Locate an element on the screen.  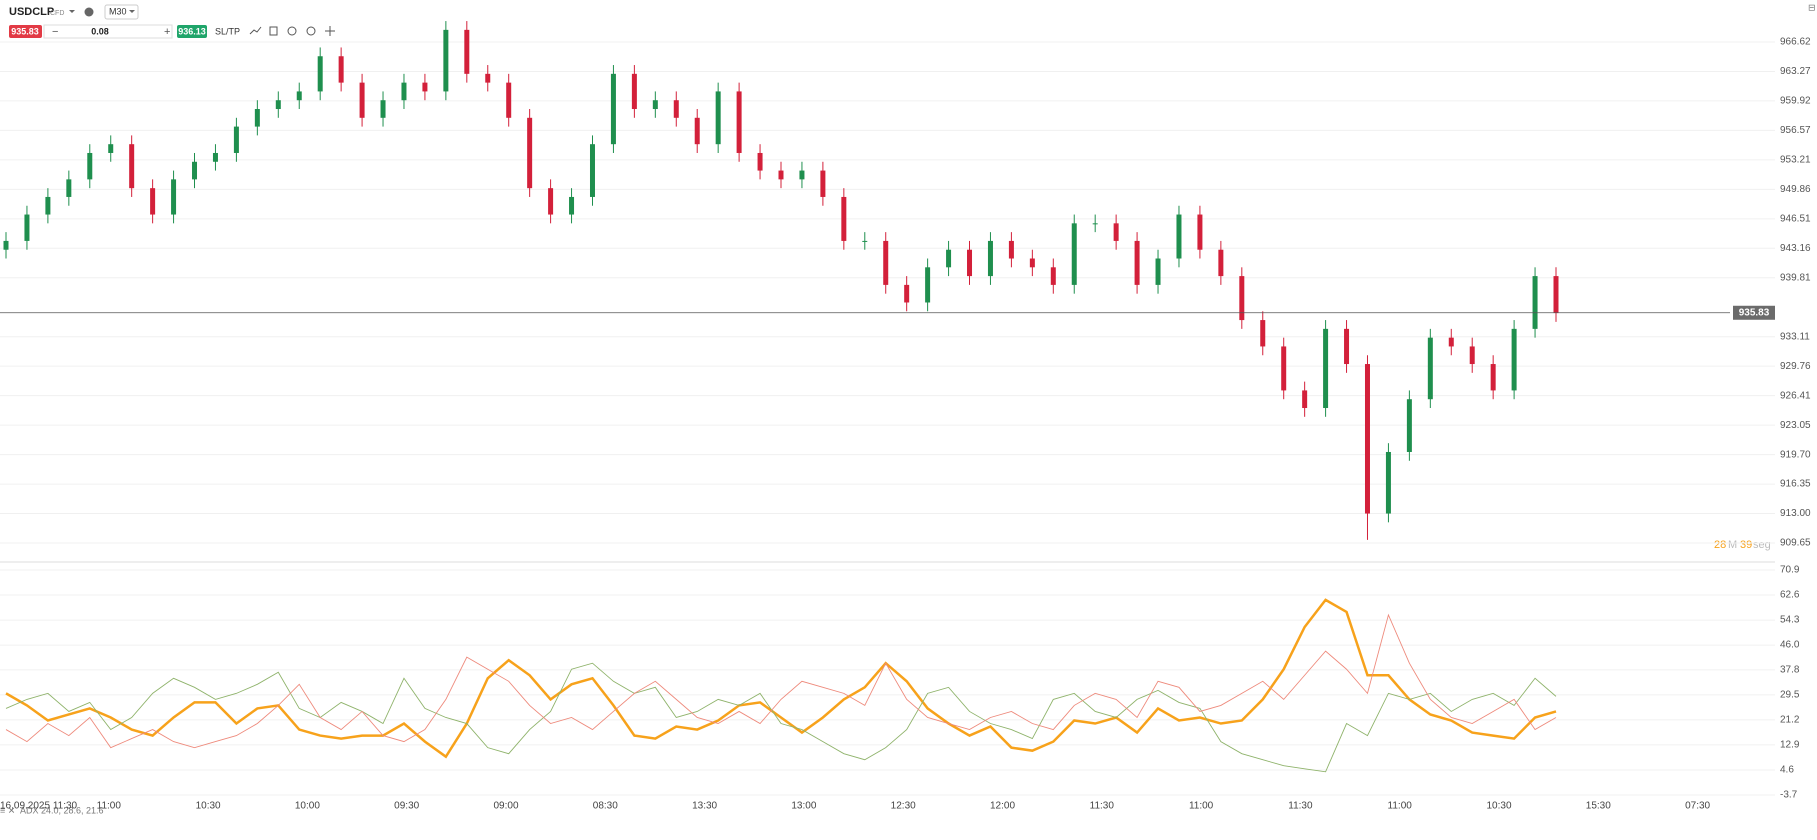
quantity-box is located at coordinates (108, 31).